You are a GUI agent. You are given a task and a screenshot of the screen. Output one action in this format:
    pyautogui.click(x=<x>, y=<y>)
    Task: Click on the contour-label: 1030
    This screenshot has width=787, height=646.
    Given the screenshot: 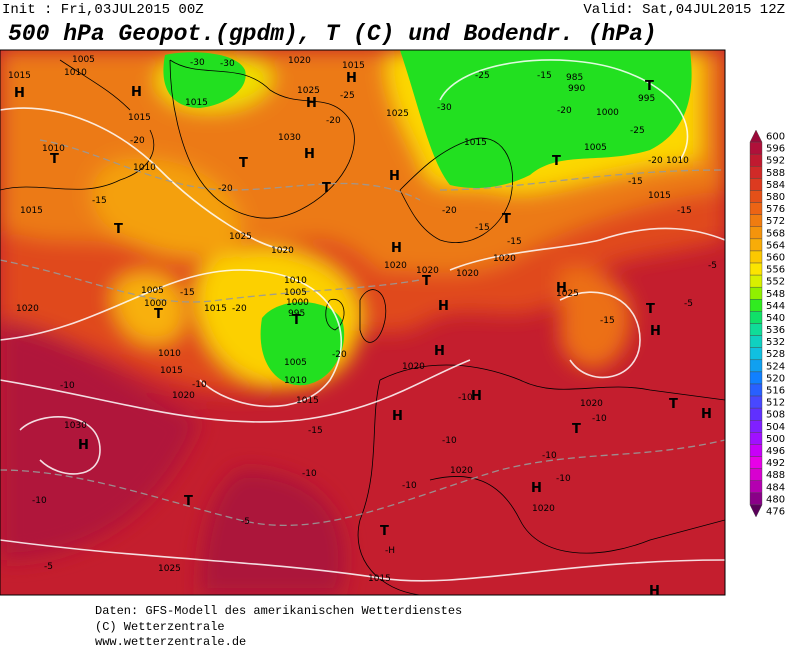 What is the action you would take?
    pyautogui.click(x=289, y=138)
    